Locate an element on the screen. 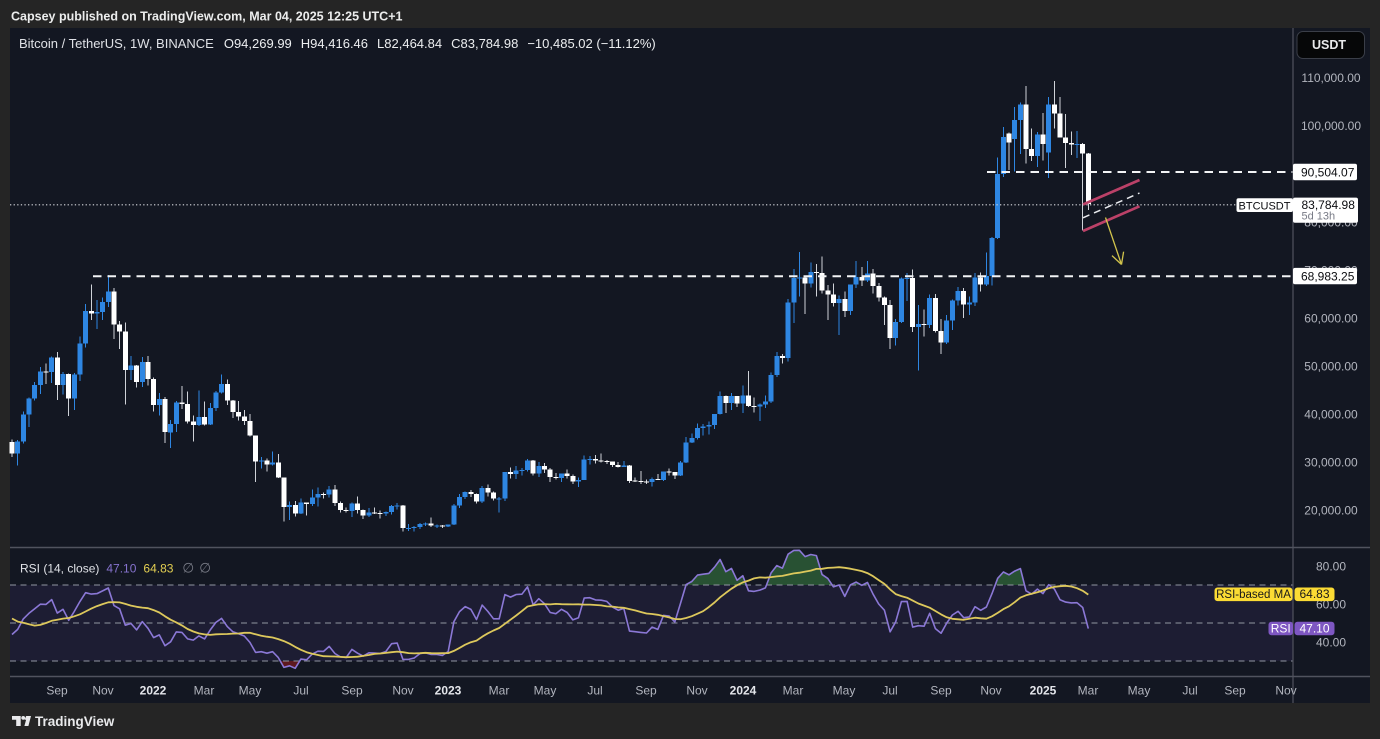 The height and width of the screenshot is (739, 1380). svg-text: 60,000.00 is located at coordinates (1331, 319).